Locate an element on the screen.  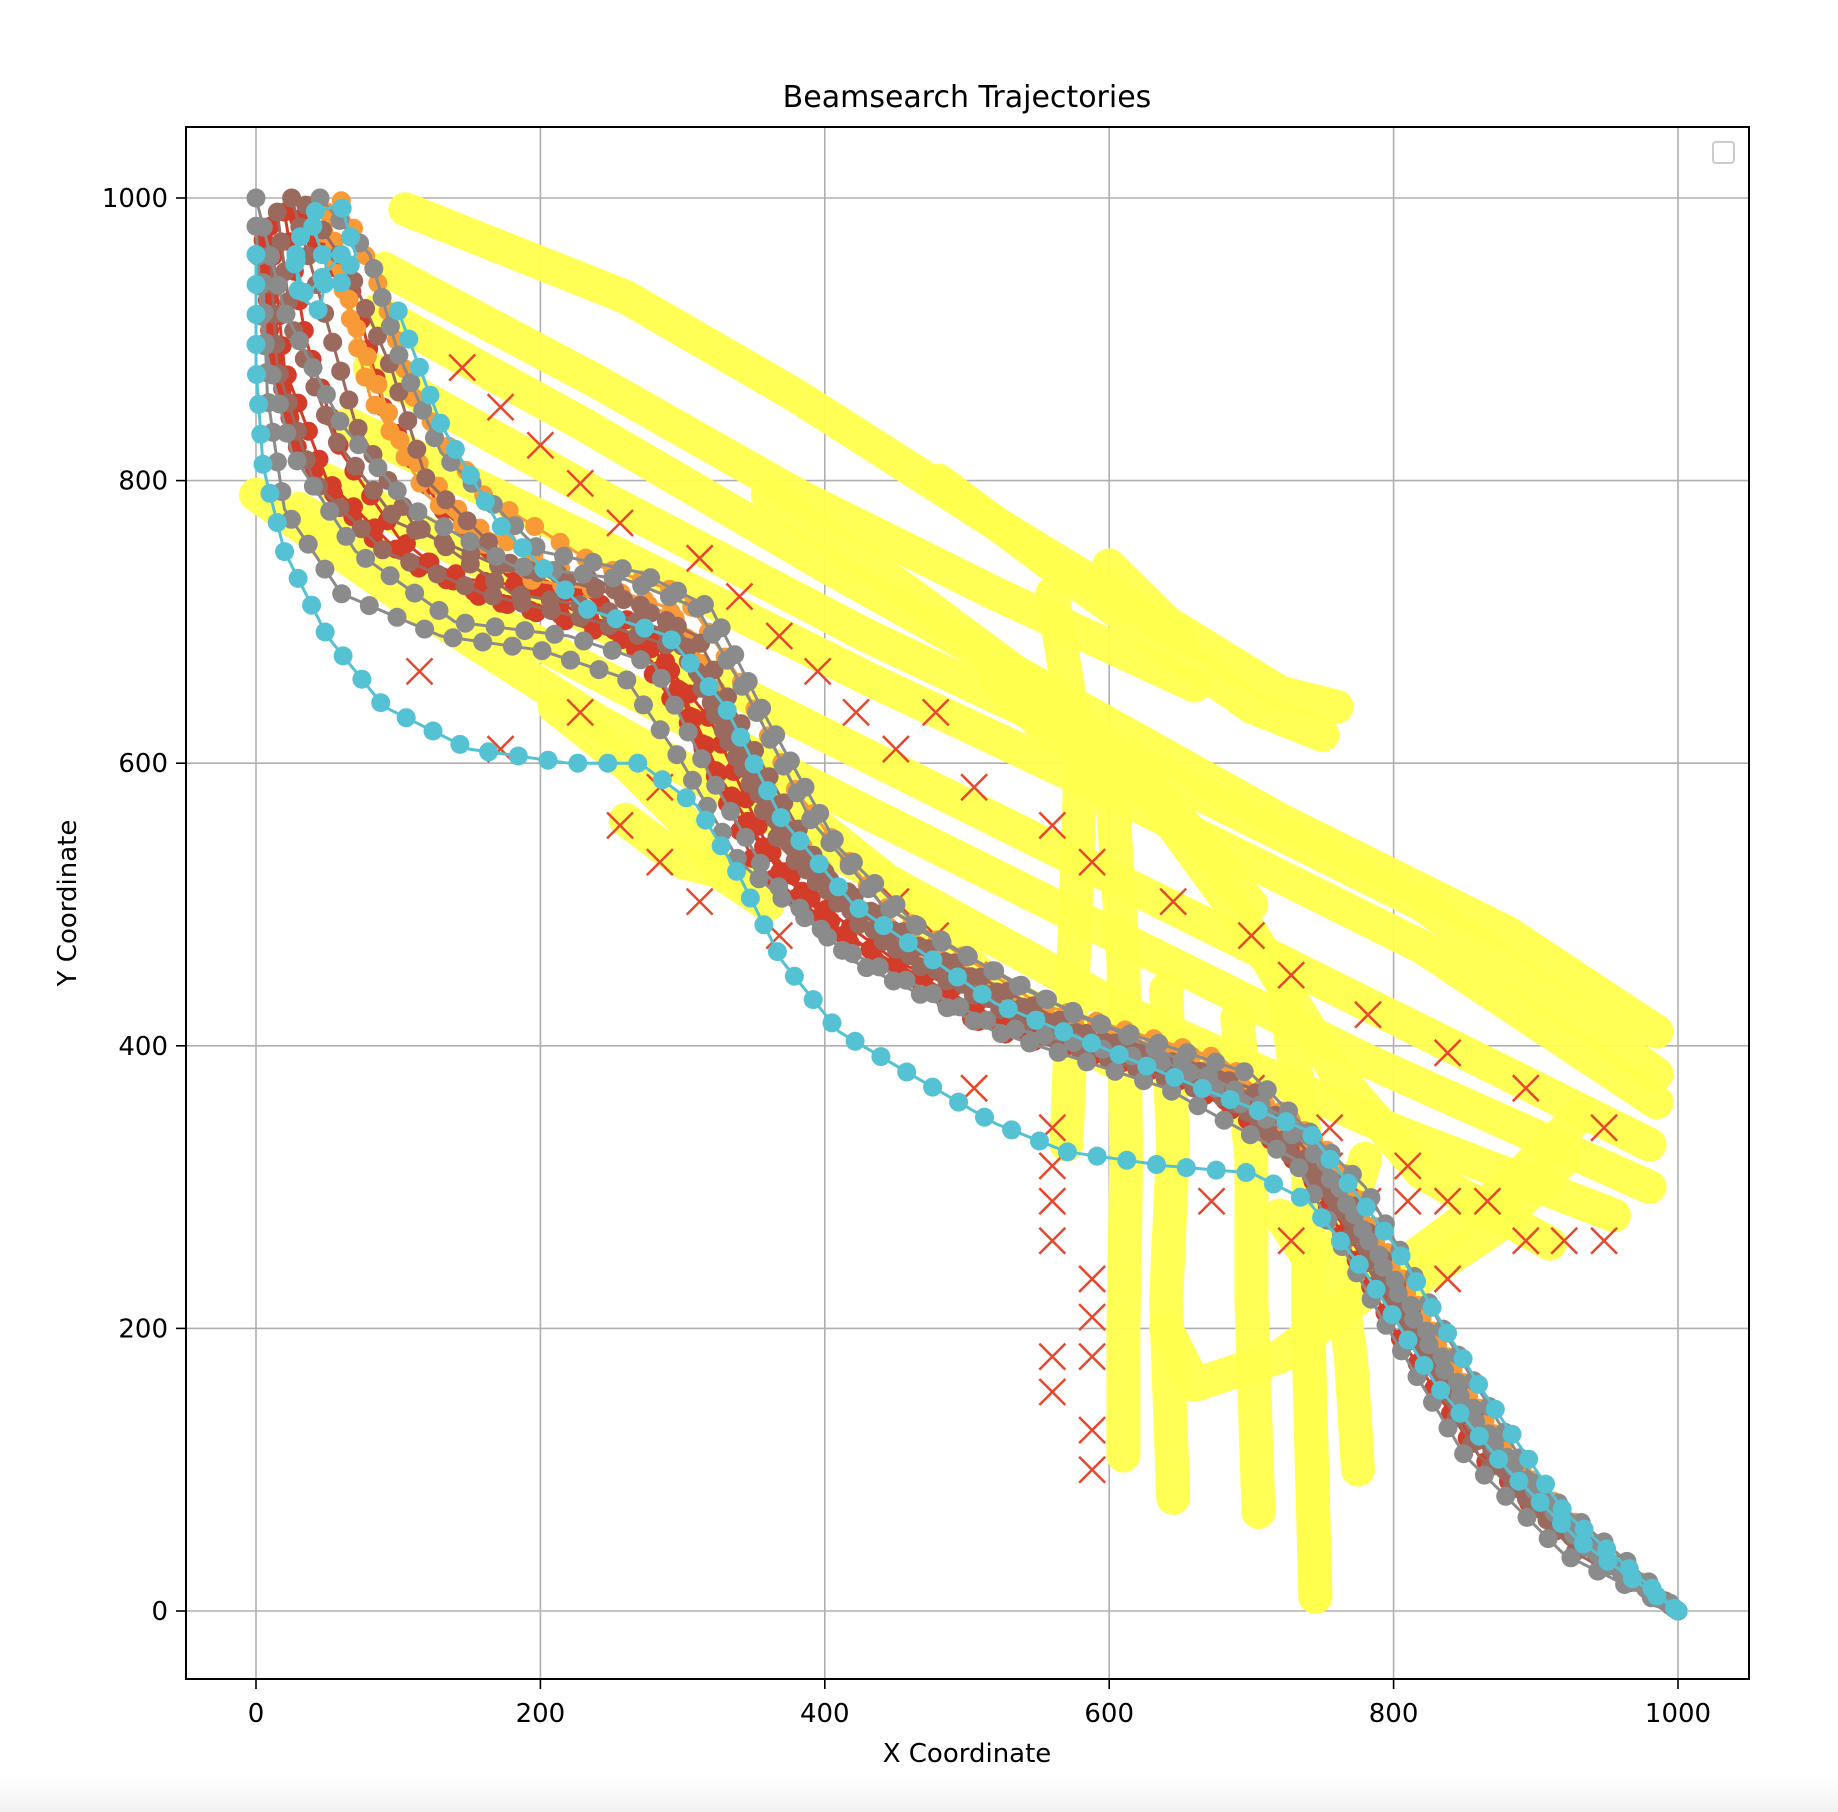
y-tick-label: 0 is located at coordinates (159, 1612).